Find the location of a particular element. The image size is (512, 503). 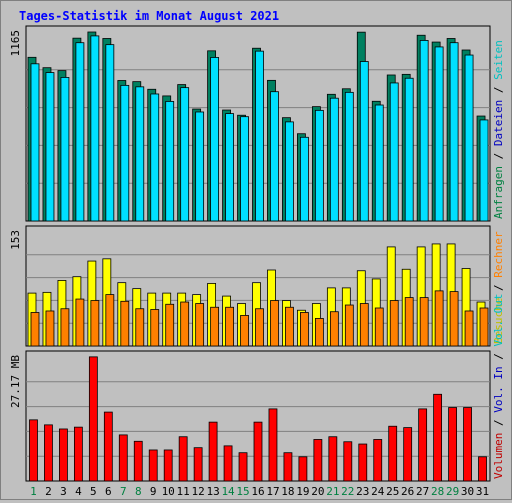

legend-entry: Dateien is located at coordinates (498, 123).